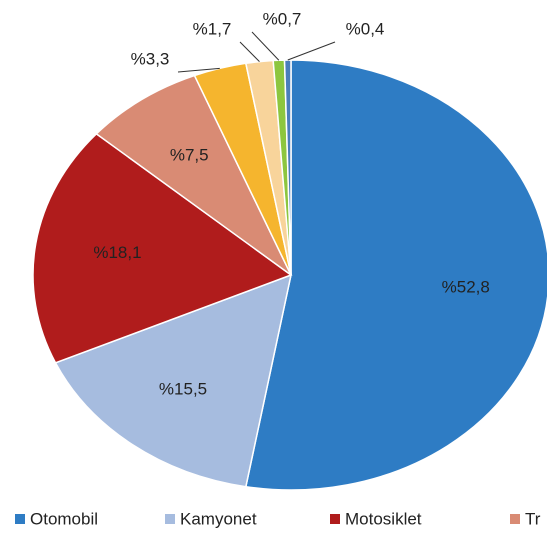 Image resolution: width=547 pixels, height=536 pixels. Describe the element at coordinates (189, 154) in the screenshot. I see `slice-label: %7,5` at that location.